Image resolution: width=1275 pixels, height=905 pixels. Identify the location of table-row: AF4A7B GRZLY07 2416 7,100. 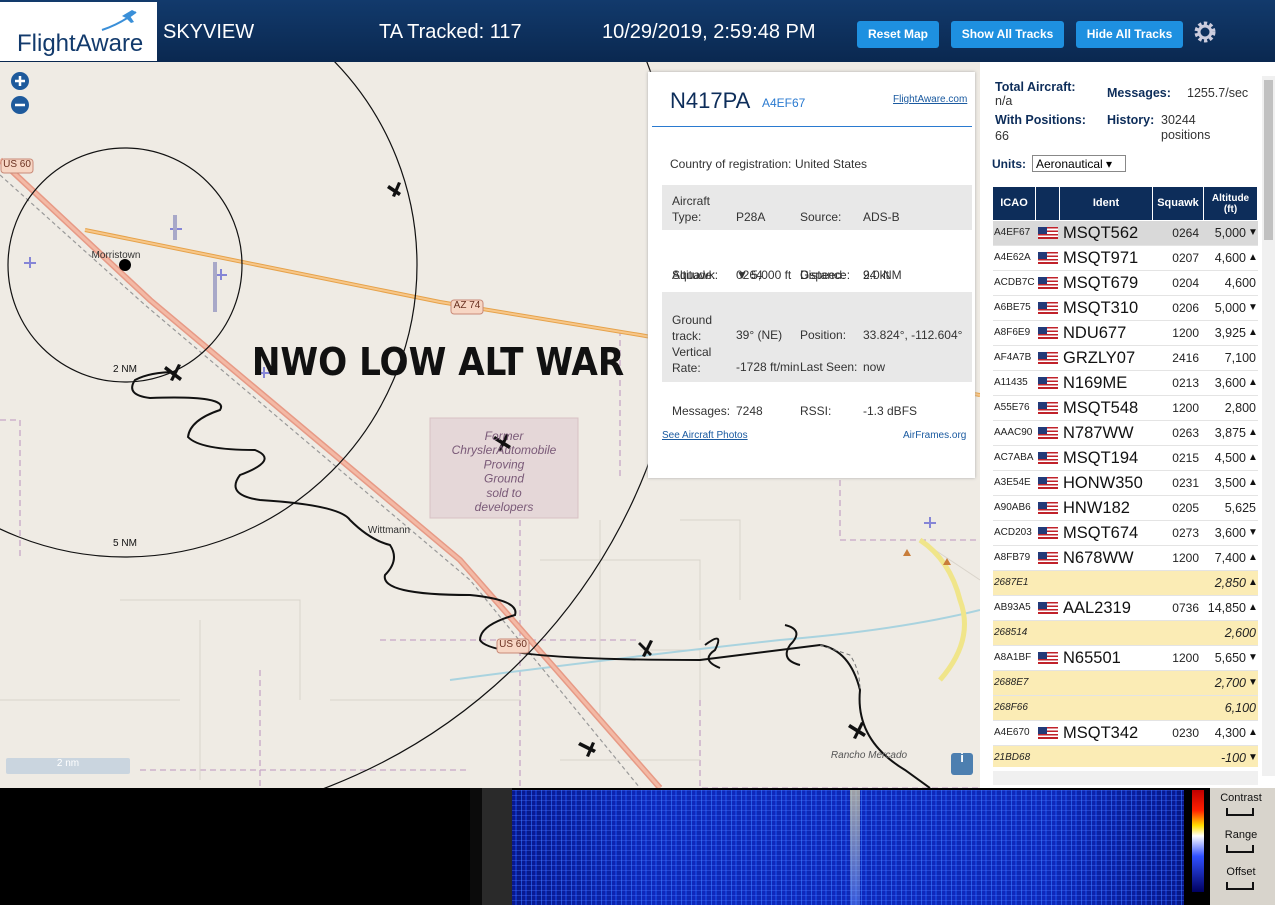
(1125, 358).